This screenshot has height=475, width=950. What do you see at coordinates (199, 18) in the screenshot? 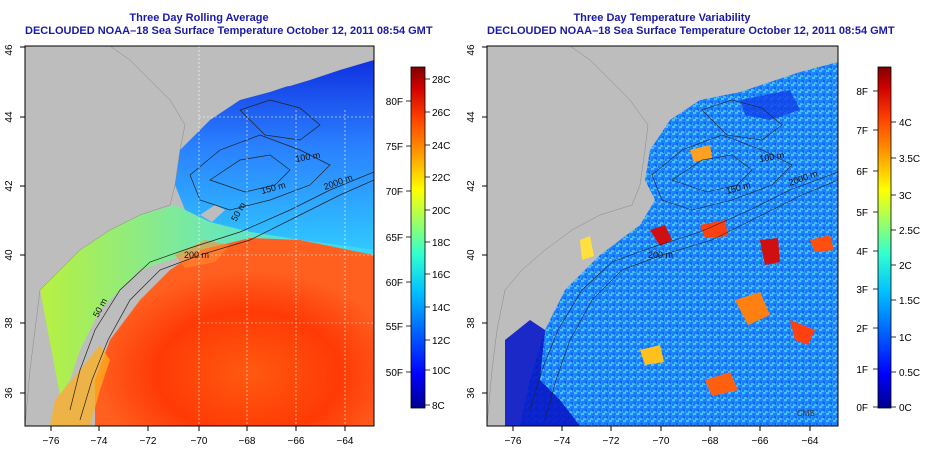
I see `left-title-line1: Three Day Rolling Average` at bounding box center [199, 18].